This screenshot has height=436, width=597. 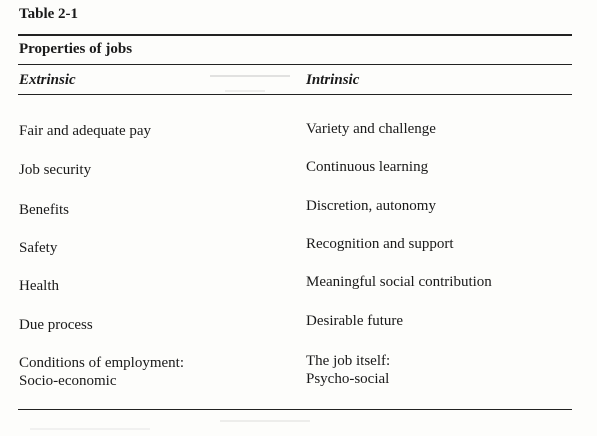 What do you see at coordinates (38, 248) in the screenshot?
I see `table-cell-extrinsic: Safety` at bounding box center [38, 248].